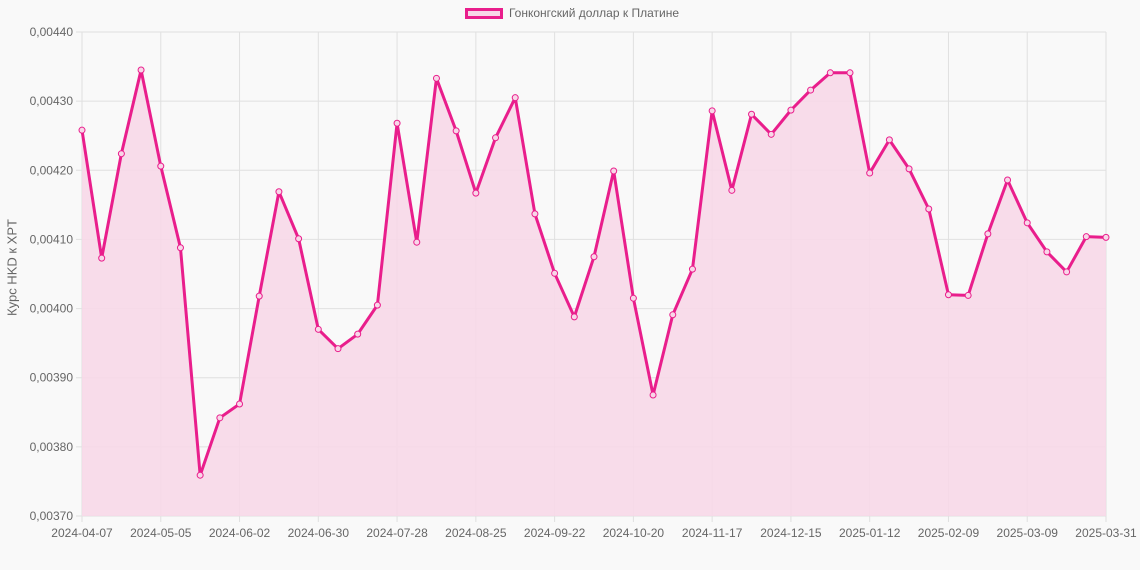  What do you see at coordinates (791, 533) in the screenshot?
I see `x-tick-label: 2024-12-15` at bounding box center [791, 533].